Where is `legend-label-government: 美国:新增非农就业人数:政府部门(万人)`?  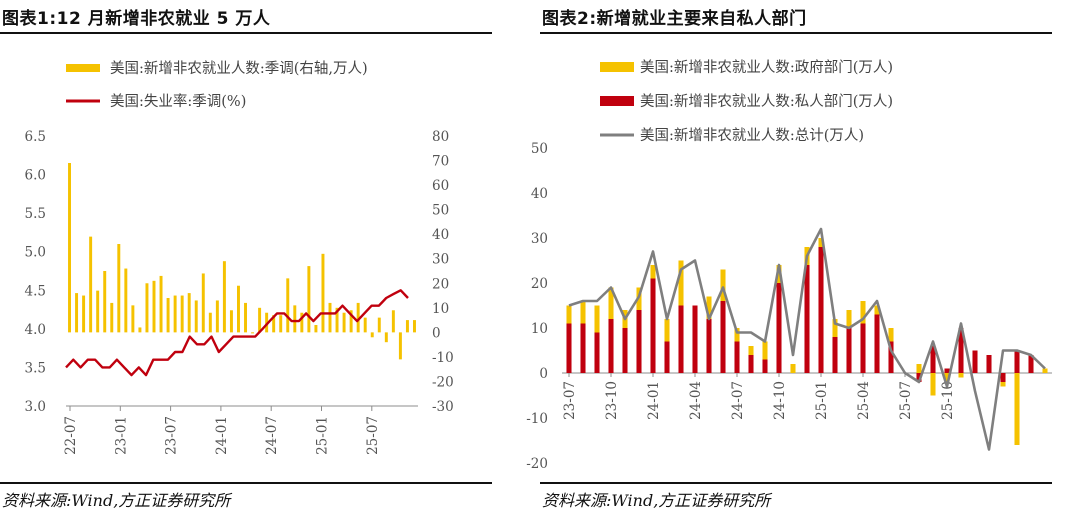 legend-label-government: 美国:新增非农就业人数:政府部门(万人) is located at coordinates (766, 67).